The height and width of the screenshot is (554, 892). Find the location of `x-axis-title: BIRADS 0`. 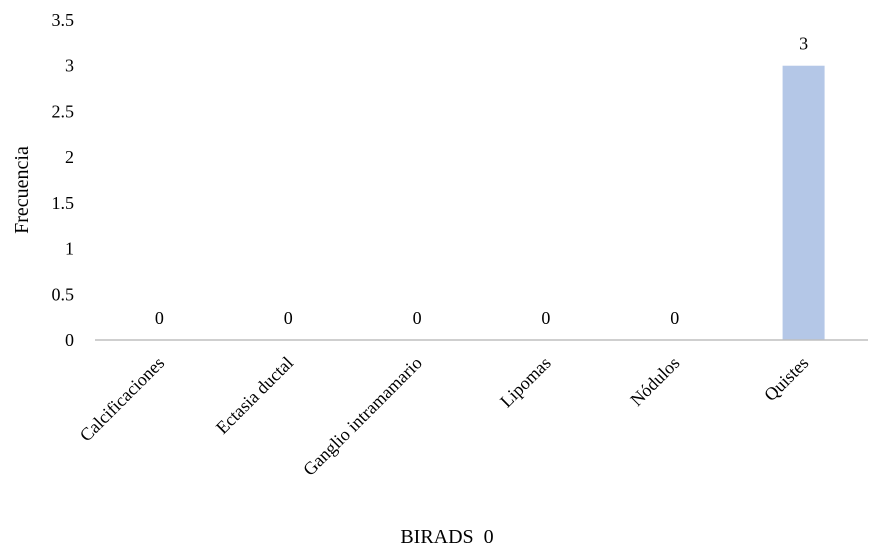

x-axis-title: BIRADS 0 is located at coordinates (446, 537).